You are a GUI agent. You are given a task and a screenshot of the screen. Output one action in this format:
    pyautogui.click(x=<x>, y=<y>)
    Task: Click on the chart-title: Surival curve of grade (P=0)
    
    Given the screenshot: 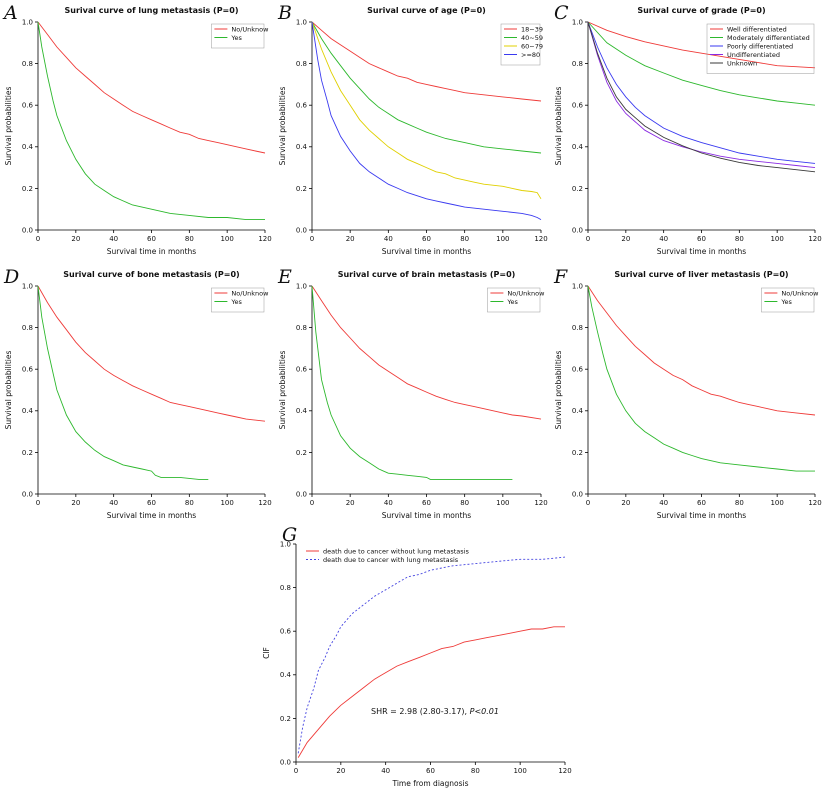 What is the action you would take?
    pyautogui.click(x=701, y=10)
    